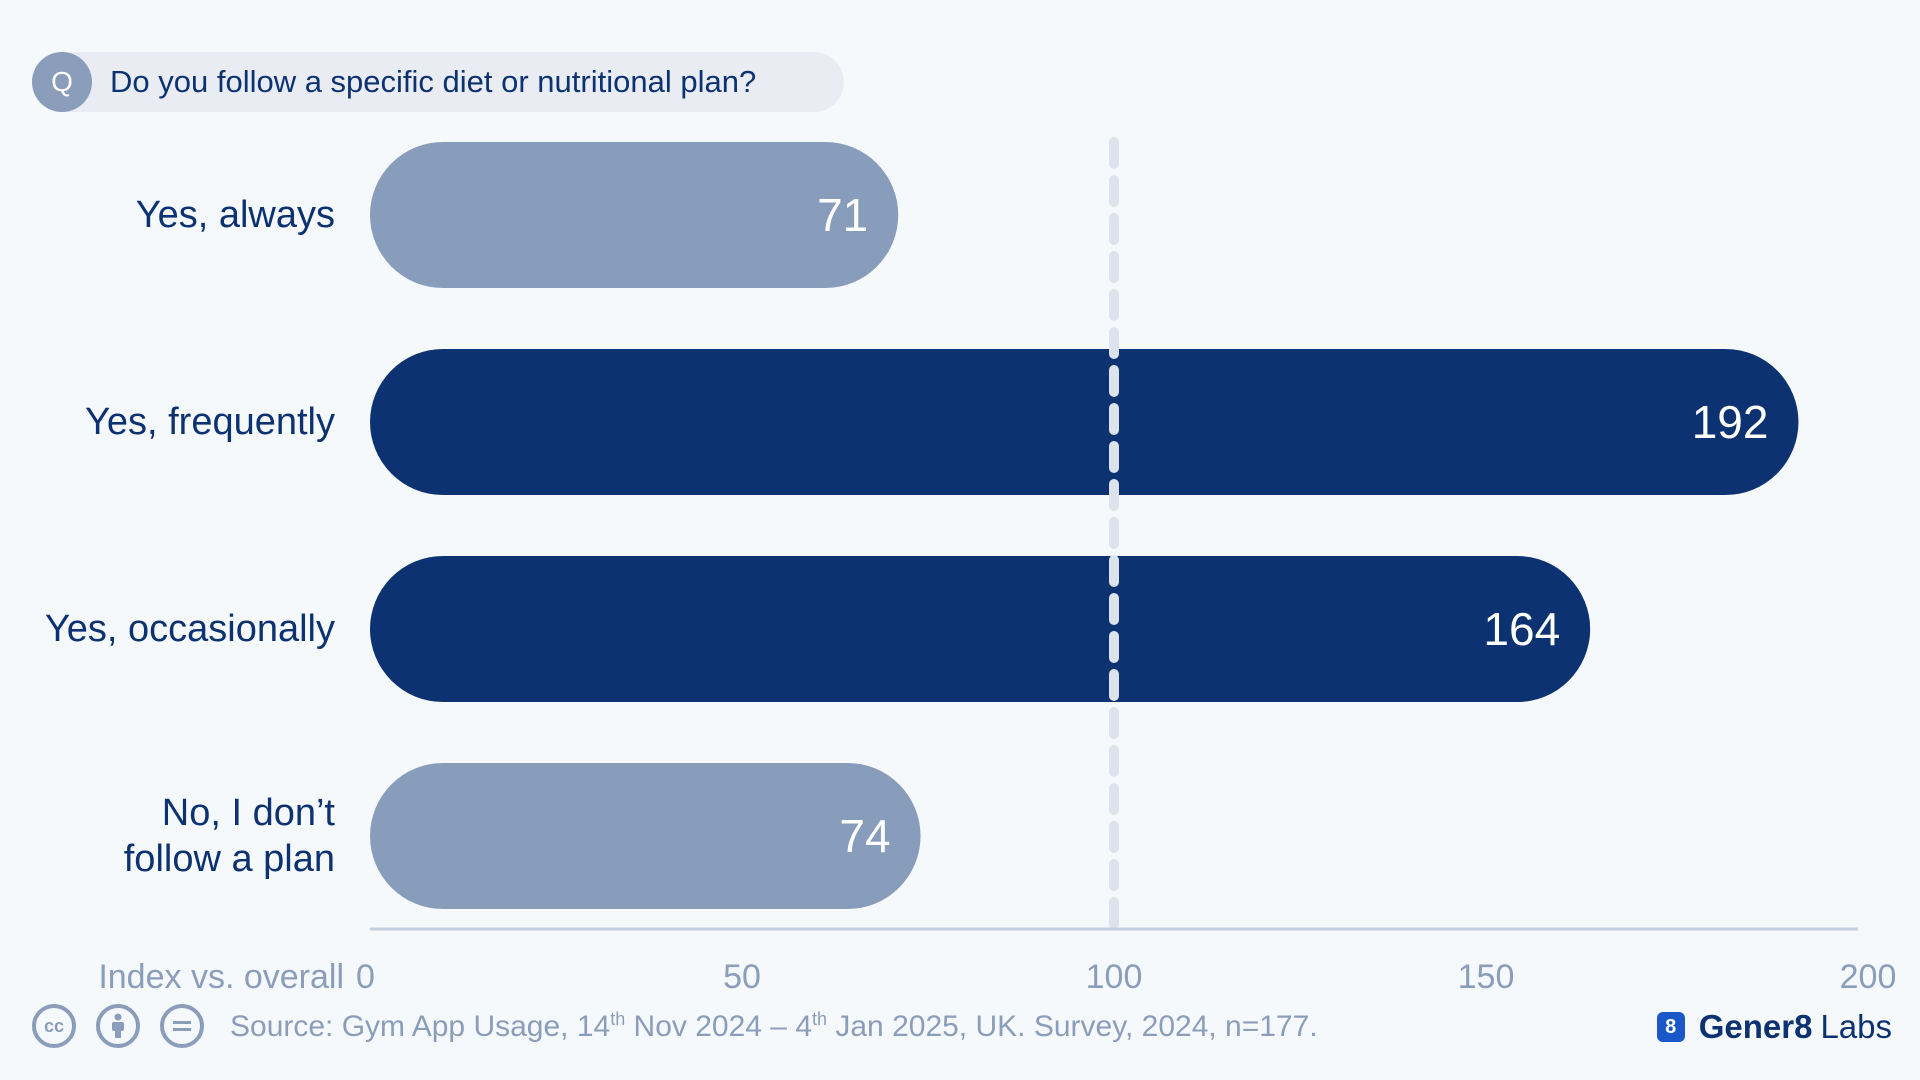 This screenshot has width=1920, height=1080. I want to click on x-tick-label: 150, so click(1486, 974).